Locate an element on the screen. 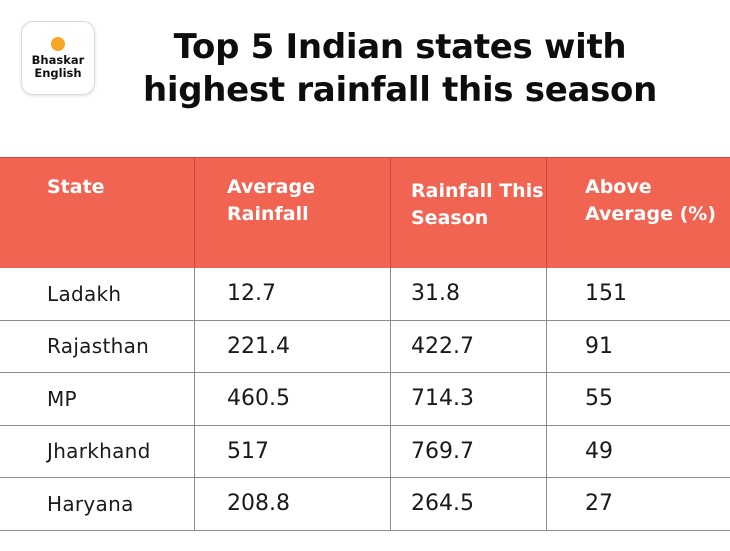 The height and width of the screenshot is (551, 730). bhaskar-english-logo: Bhaskar English is located at coordinates (58, 58).